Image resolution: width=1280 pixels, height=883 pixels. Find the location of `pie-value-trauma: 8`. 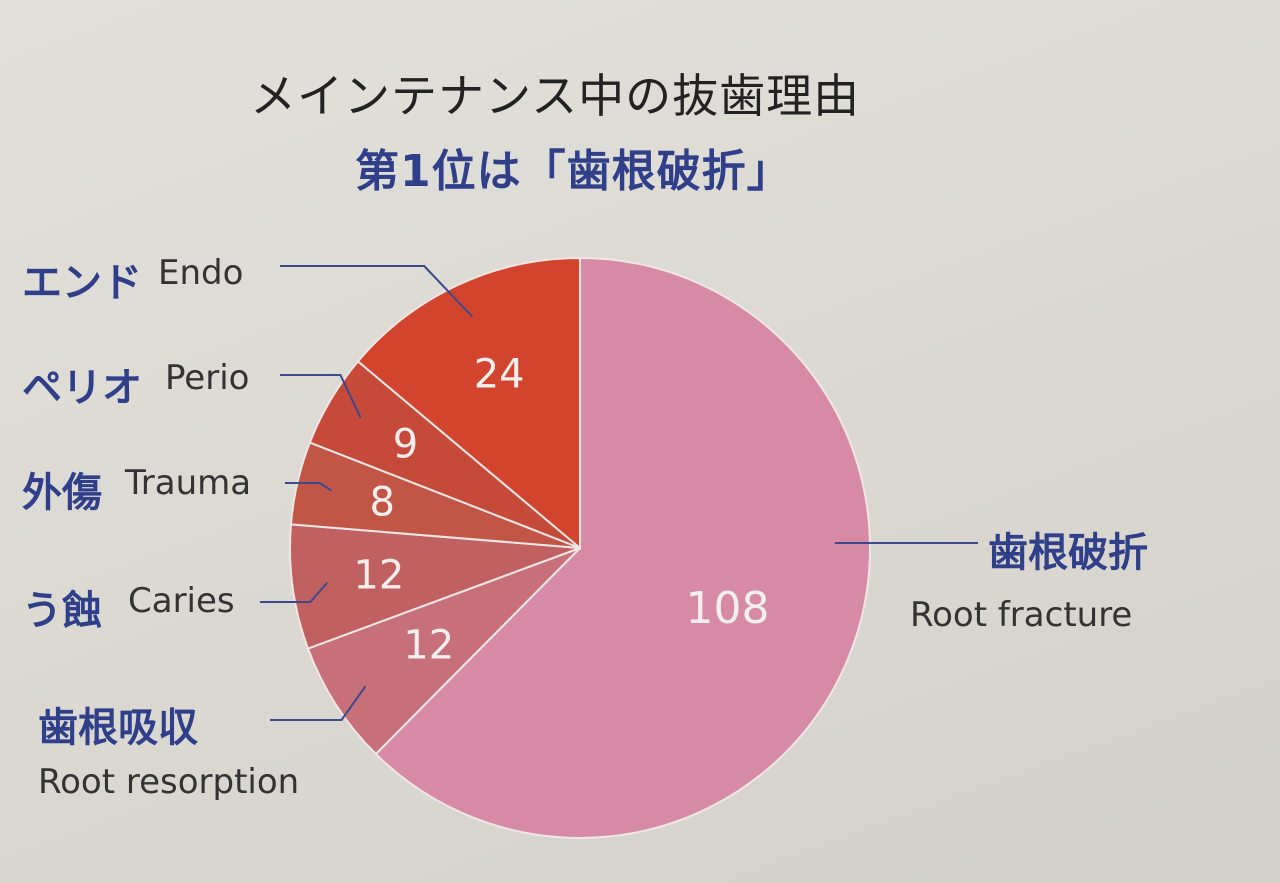

pie-value-trauma: 8 is located at coordinates (381, 502).